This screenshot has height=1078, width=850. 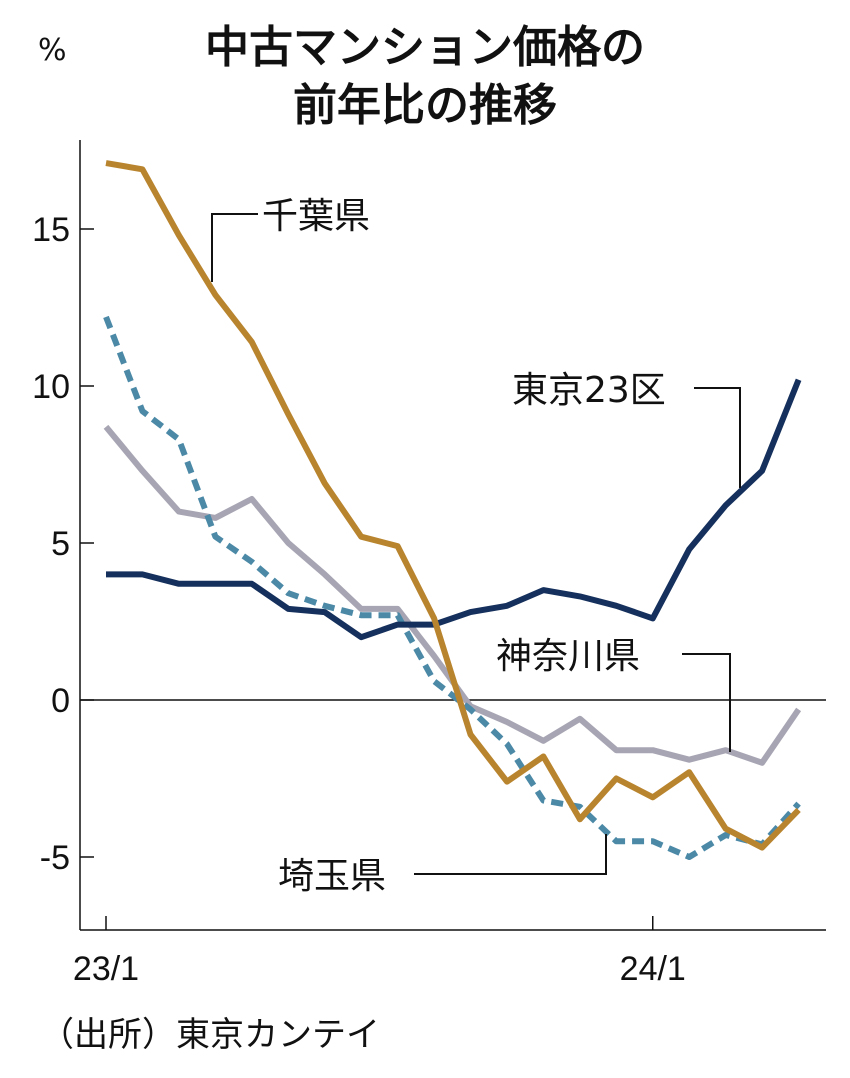 What do you see at coordinates (51, 387) in the screenshot?
I see `y-tick-label: 10` at bounding box center [51, 387].